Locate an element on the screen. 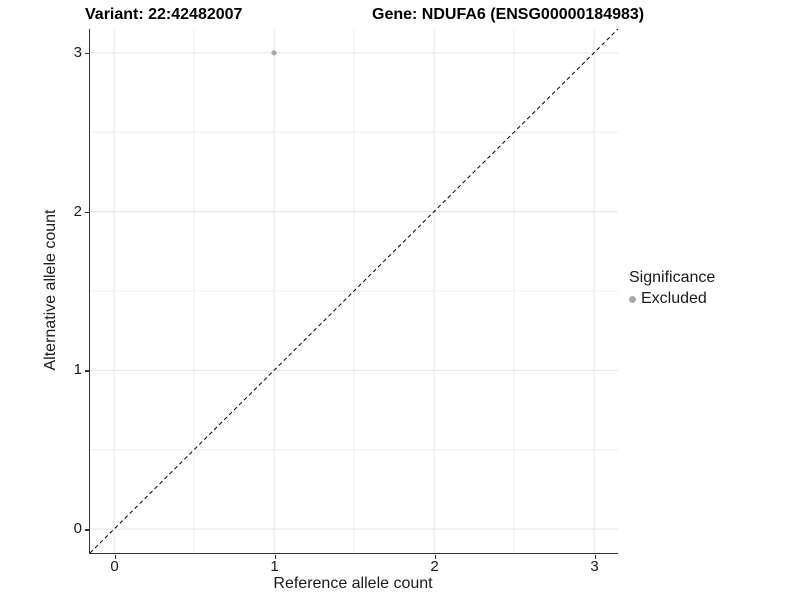 The height and width of the screenshot is (600, 800). plot-title-gene: Gene: NDUFA6 (ENSG00000184983) is located at coordinates (508, 14).